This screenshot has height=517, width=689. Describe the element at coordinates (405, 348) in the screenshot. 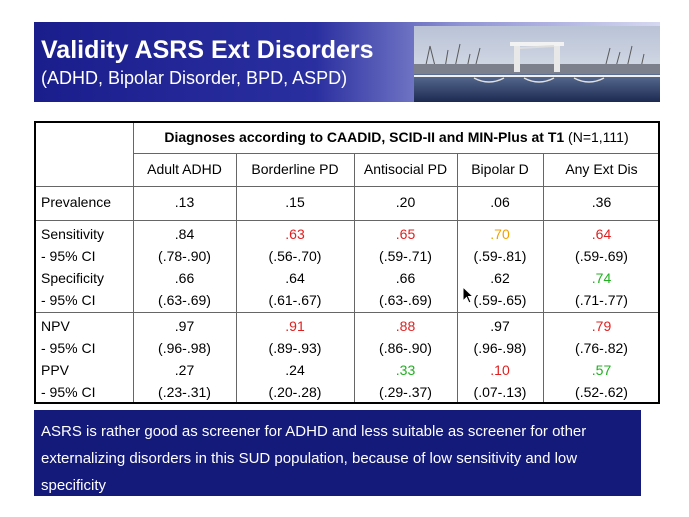

I see `ci-value: (.86-.90)` at that location.